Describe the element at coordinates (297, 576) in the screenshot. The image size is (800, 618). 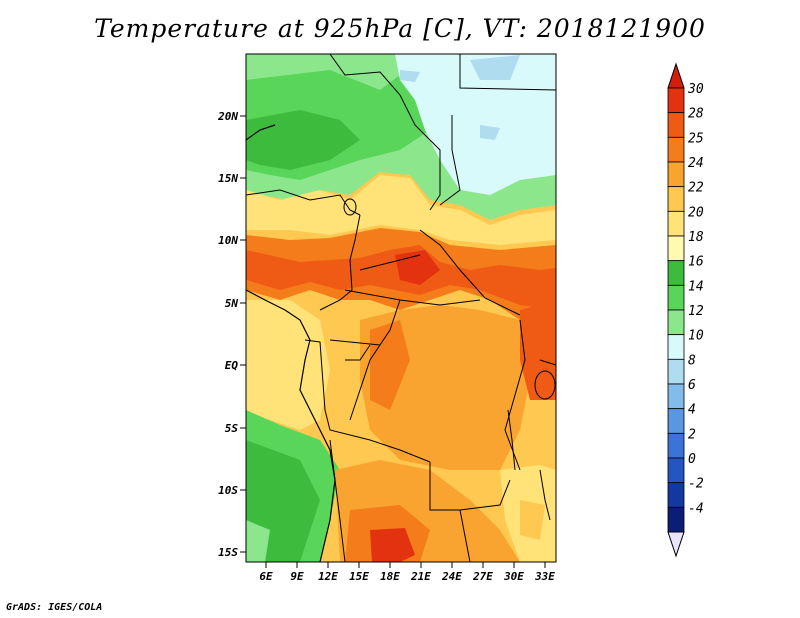
I see `lon-label: 9E` at that location.